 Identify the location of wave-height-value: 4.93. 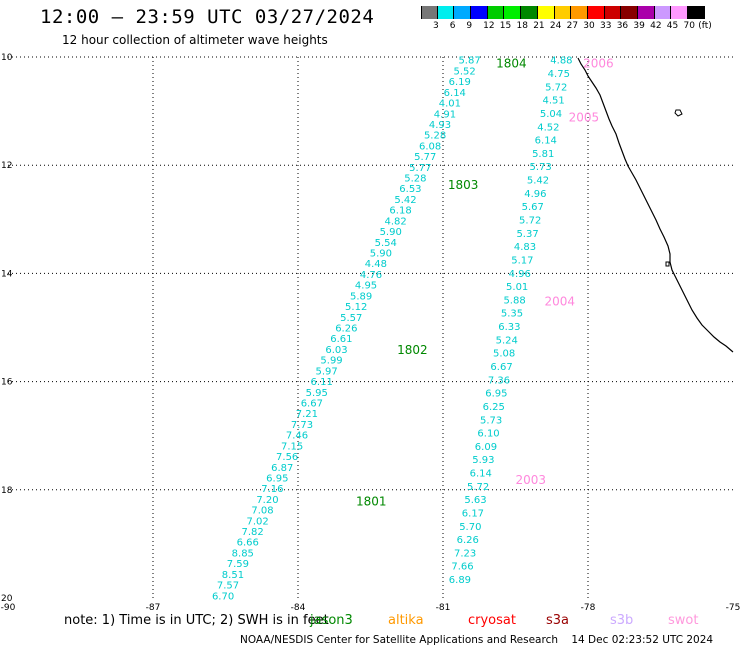
(440, 125).